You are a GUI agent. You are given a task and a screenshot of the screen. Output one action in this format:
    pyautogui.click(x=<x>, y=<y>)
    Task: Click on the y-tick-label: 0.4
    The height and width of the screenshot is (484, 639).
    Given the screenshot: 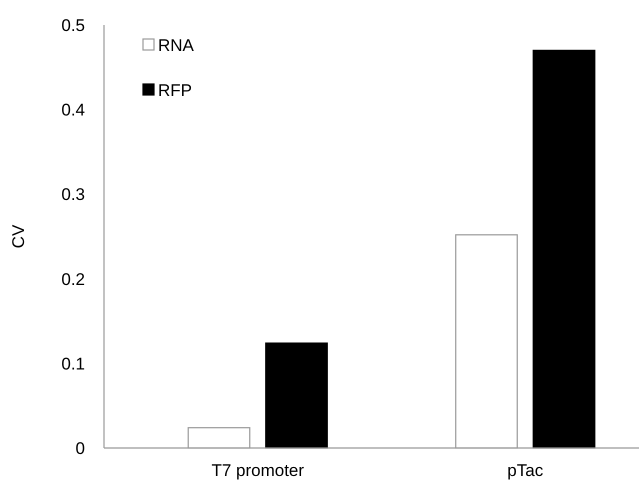 What is the action you would take?
    pyautogui.click(x=73, y=110)
    